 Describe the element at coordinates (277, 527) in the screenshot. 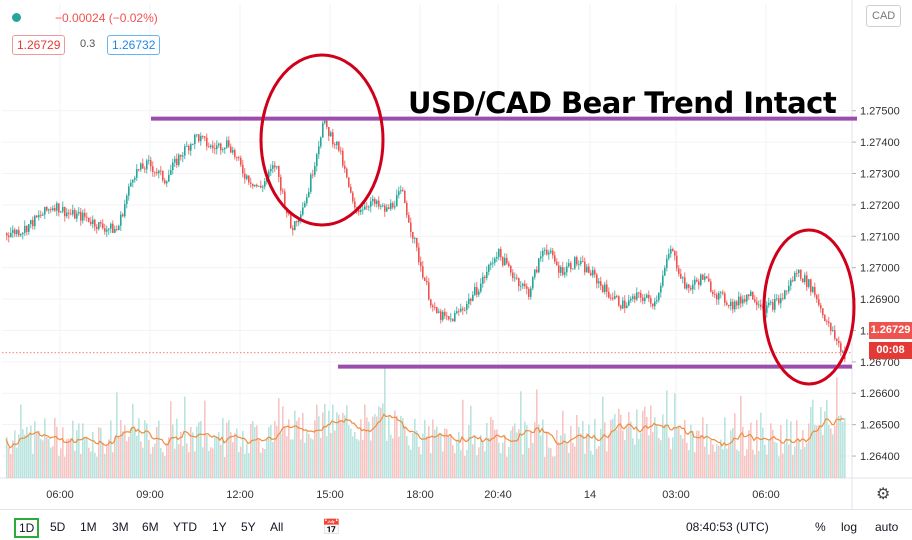

I see `timeframe-all: All` at that location.